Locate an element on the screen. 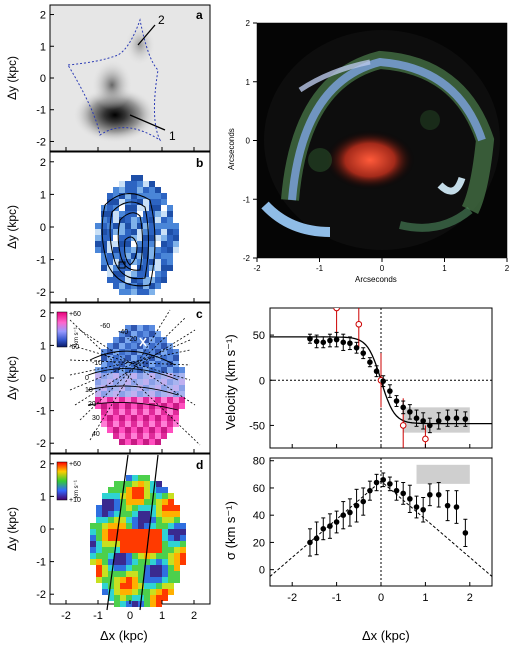 The height and width of the screenshot is (646, 515). contour-label: 10 is located at coordinates (89, 390).